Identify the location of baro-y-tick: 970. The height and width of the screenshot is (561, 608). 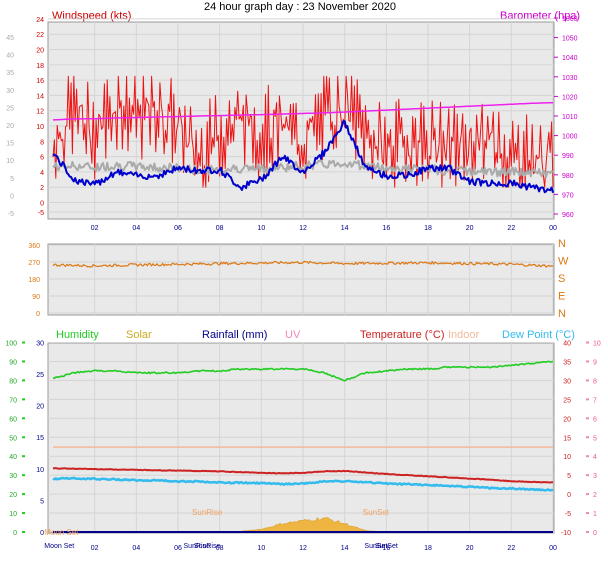
(568, 195).